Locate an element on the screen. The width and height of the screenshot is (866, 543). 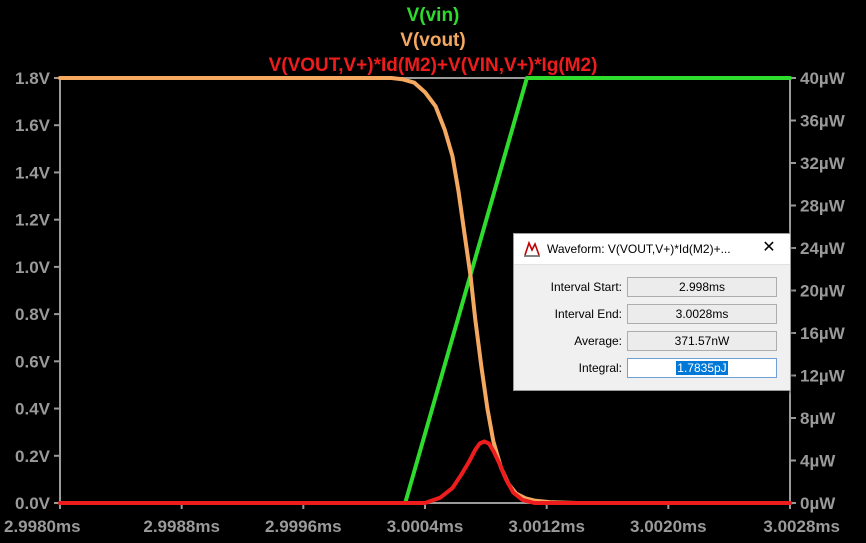
y-right-tick-label: 16µW is located at coordinates (823, 333).